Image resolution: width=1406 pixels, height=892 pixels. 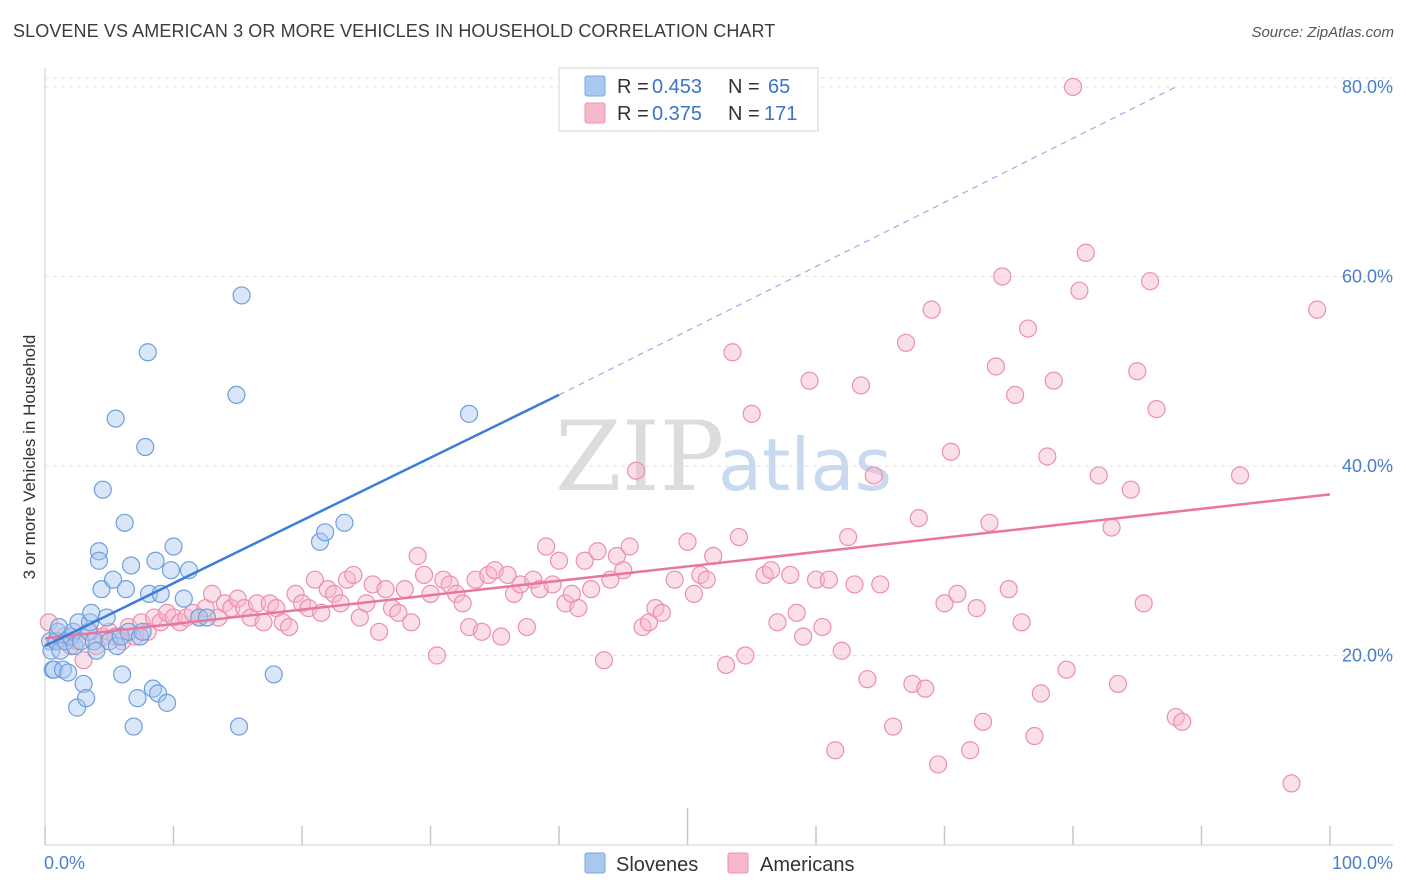 I want to click on legend-r-label-slovenes: R =, so click(x=633, y=87).